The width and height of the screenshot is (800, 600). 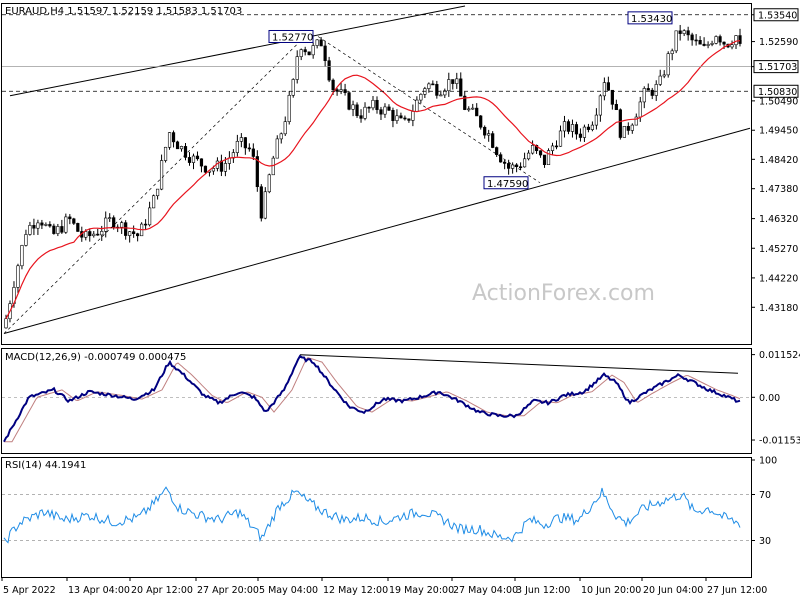 What do you see at coordinates (778, 308) in the screenshot?
I see `y-tick-label: 1.43180` at bounding box center [778, 308].